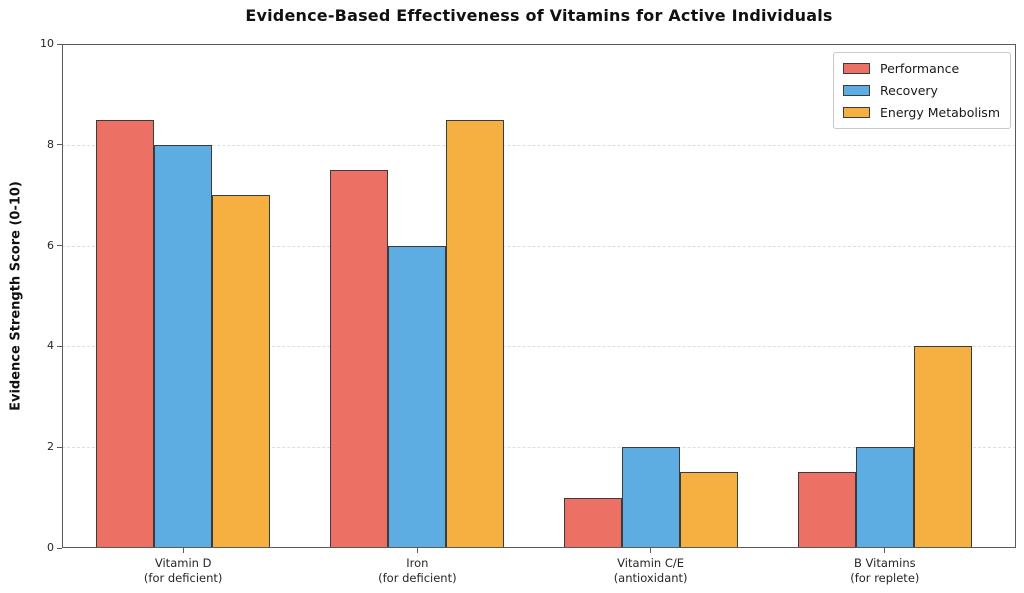 The height and width of the screenshot is (593, 1024). What do you see at coordinates (417, 570) in the screenshot?
I see `x-tick-label: Iron (for deficient)` at bounding box center [417, 570].